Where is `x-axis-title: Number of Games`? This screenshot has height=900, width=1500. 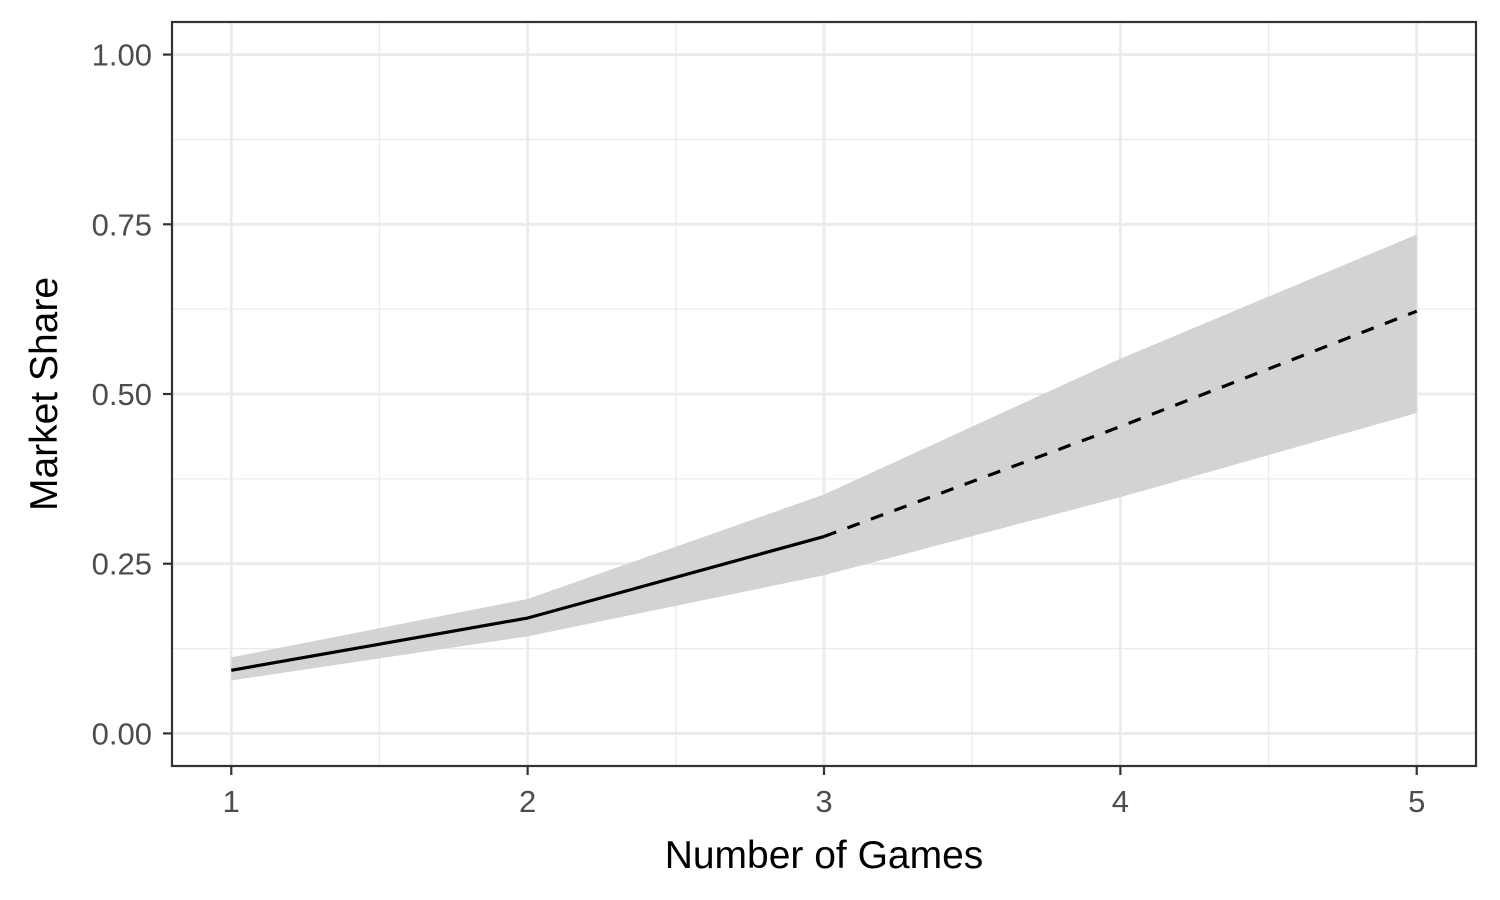
x-axis-title: Number of Games is located at coordinates (824, 855).